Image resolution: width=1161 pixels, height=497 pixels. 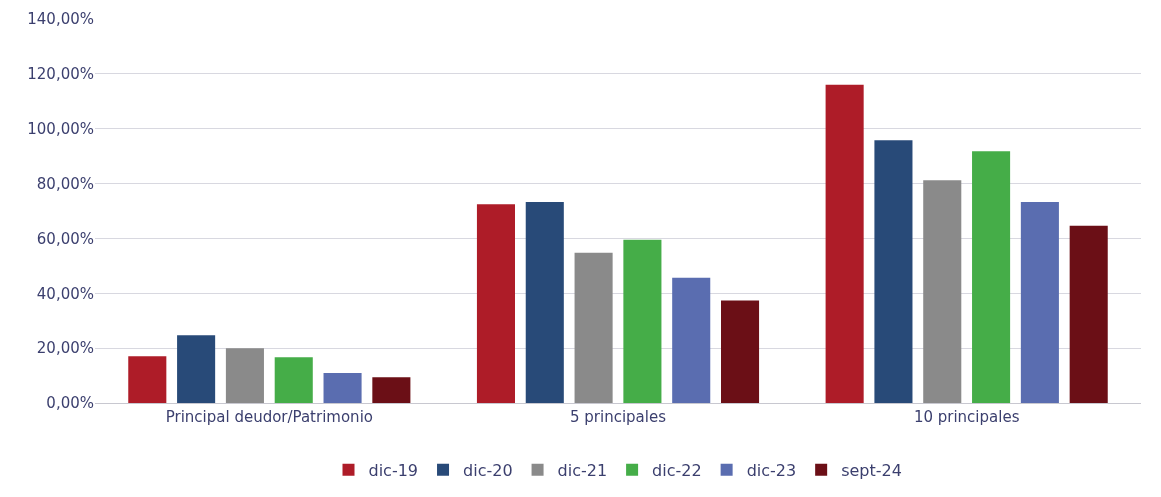 I want to click on y-tick-label: 0,00%, so click(x=70, y=403).